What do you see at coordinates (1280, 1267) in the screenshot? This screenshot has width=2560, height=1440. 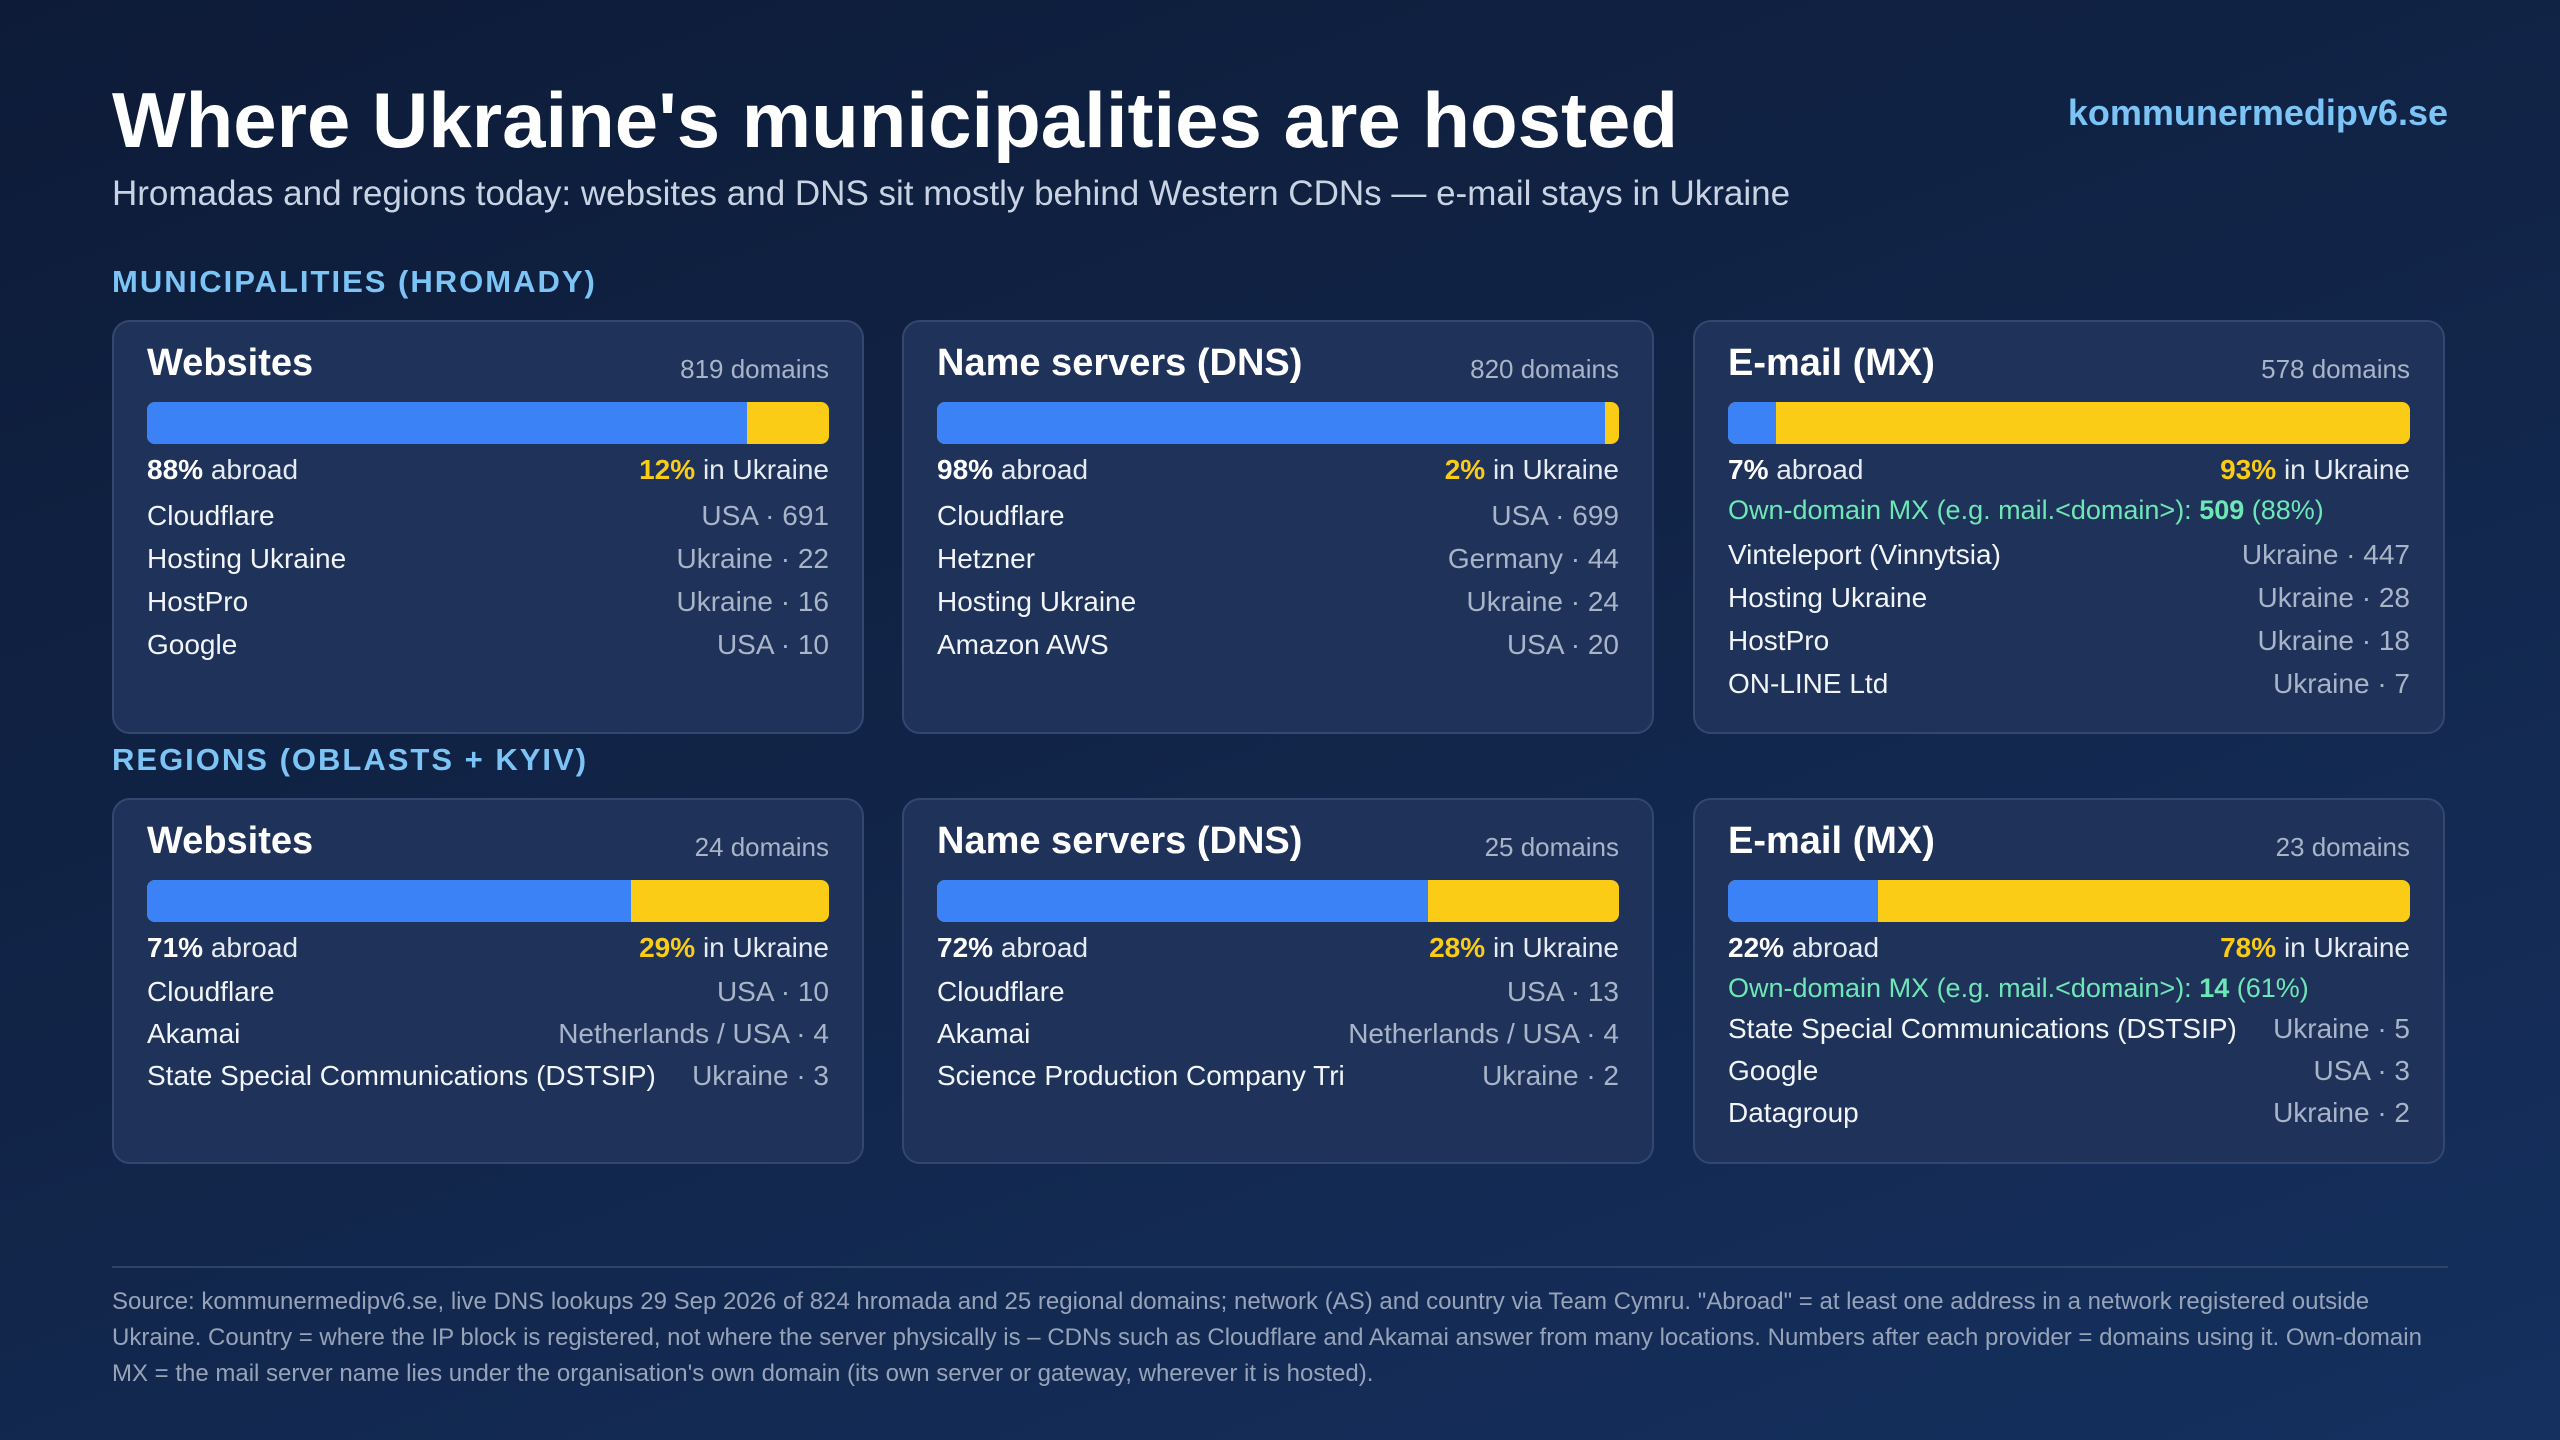 I see `footer-divider` at bounding box center [1280, 1267].